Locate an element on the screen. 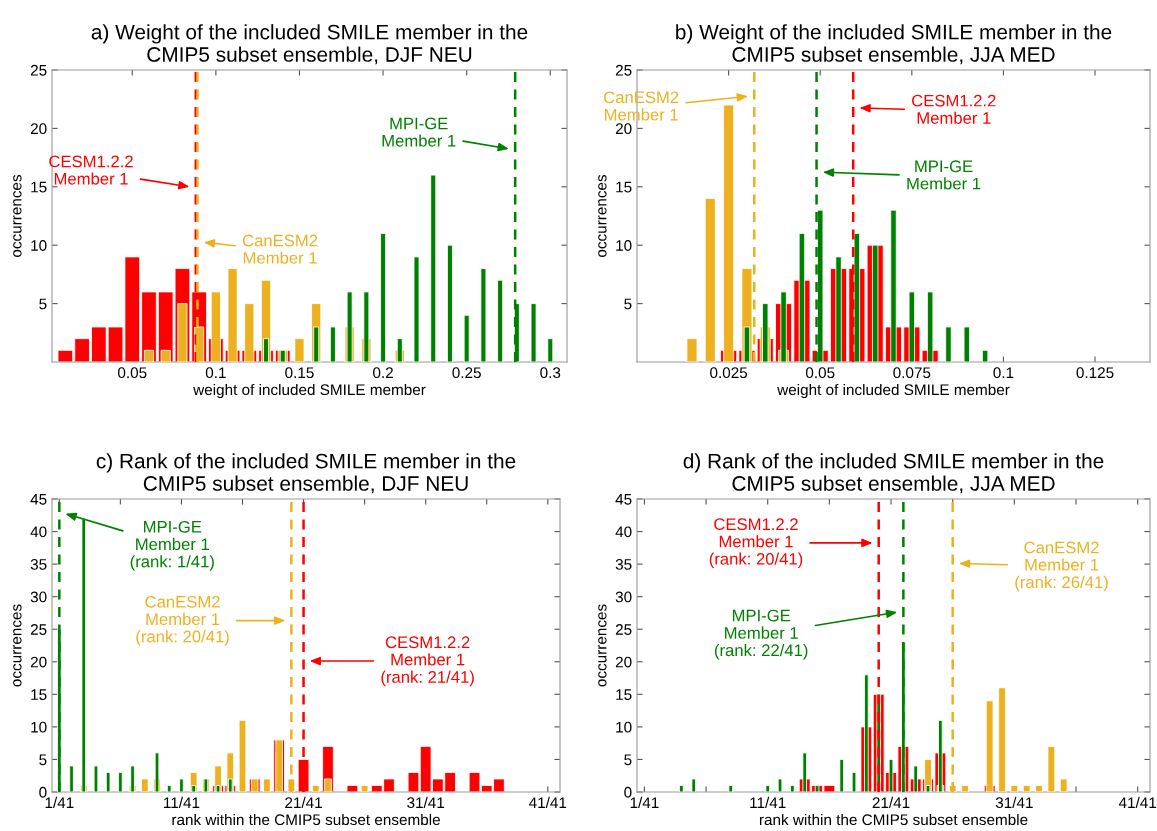 This screenshot has height=831, width=1157. annotation: CanESM2 Member 1 (rank: 26/41) is located at coordinates (1061, 566).